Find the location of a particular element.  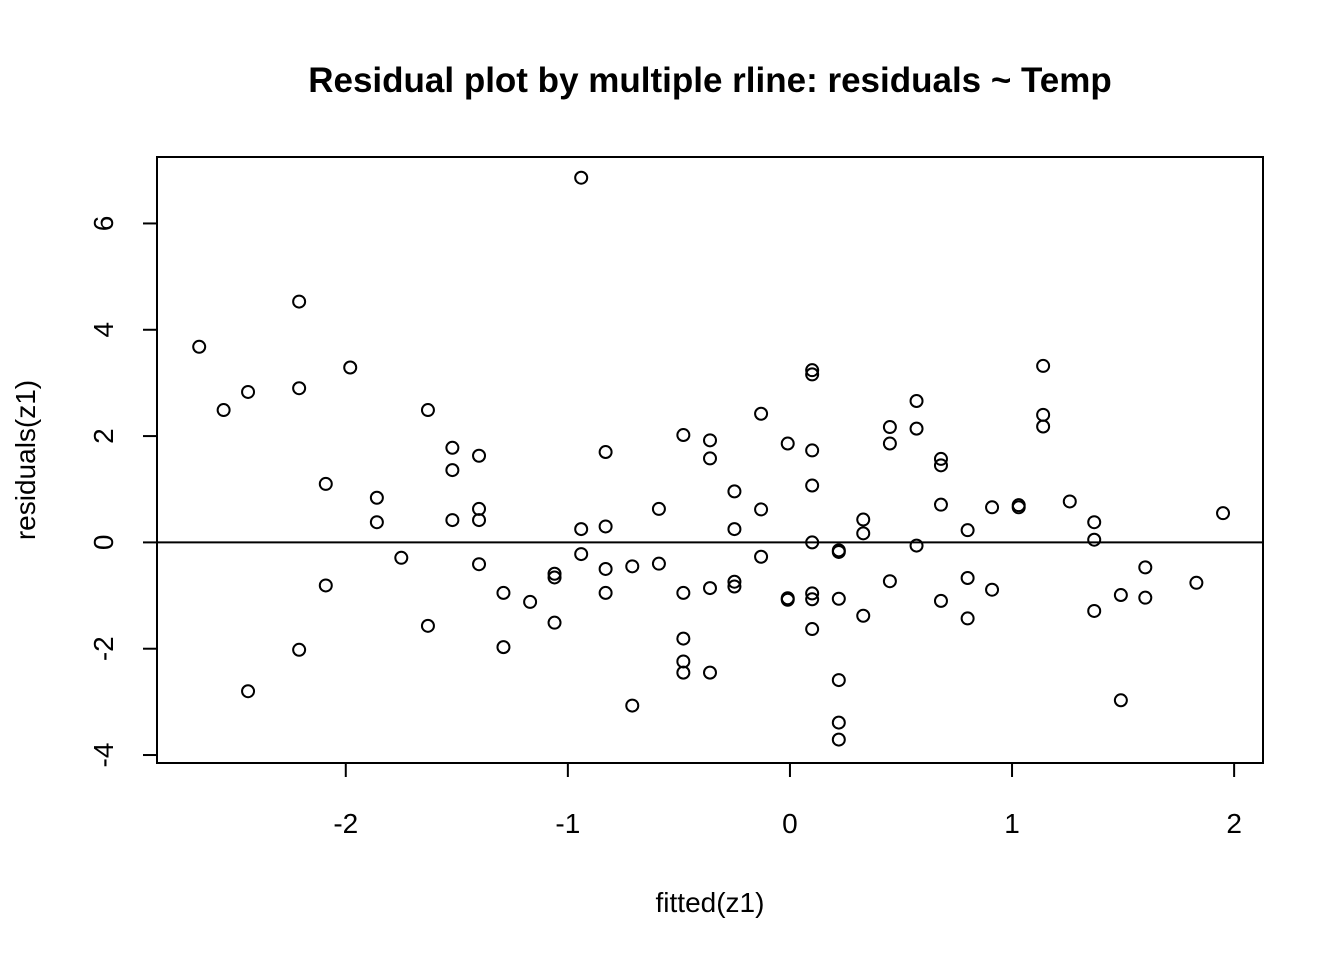

x-axis: -2 -1 0 1 2 is located at coordinates (787, 800).